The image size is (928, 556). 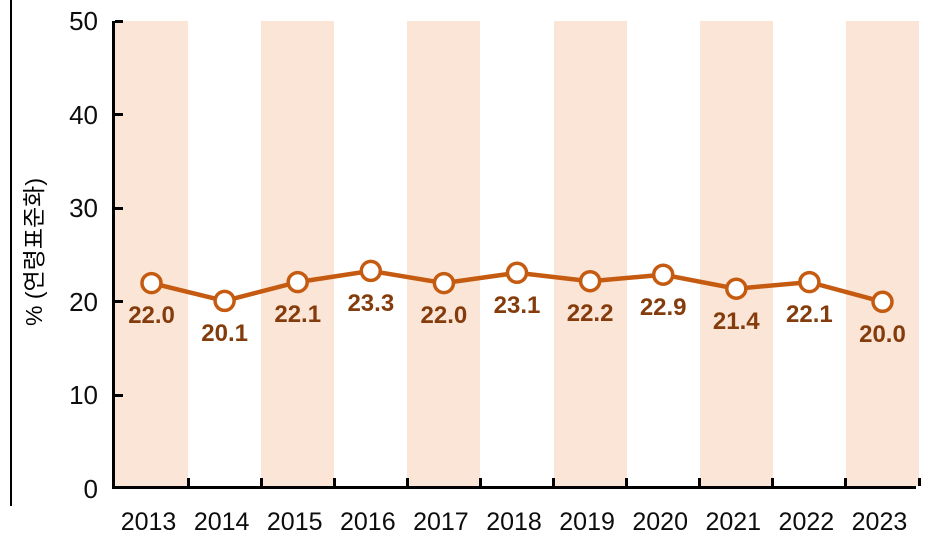 What do you see at coordinates (806, 522) in the screenshot?
I see `x-tick-label-2022: 2022` at bounding box center [806, 522].